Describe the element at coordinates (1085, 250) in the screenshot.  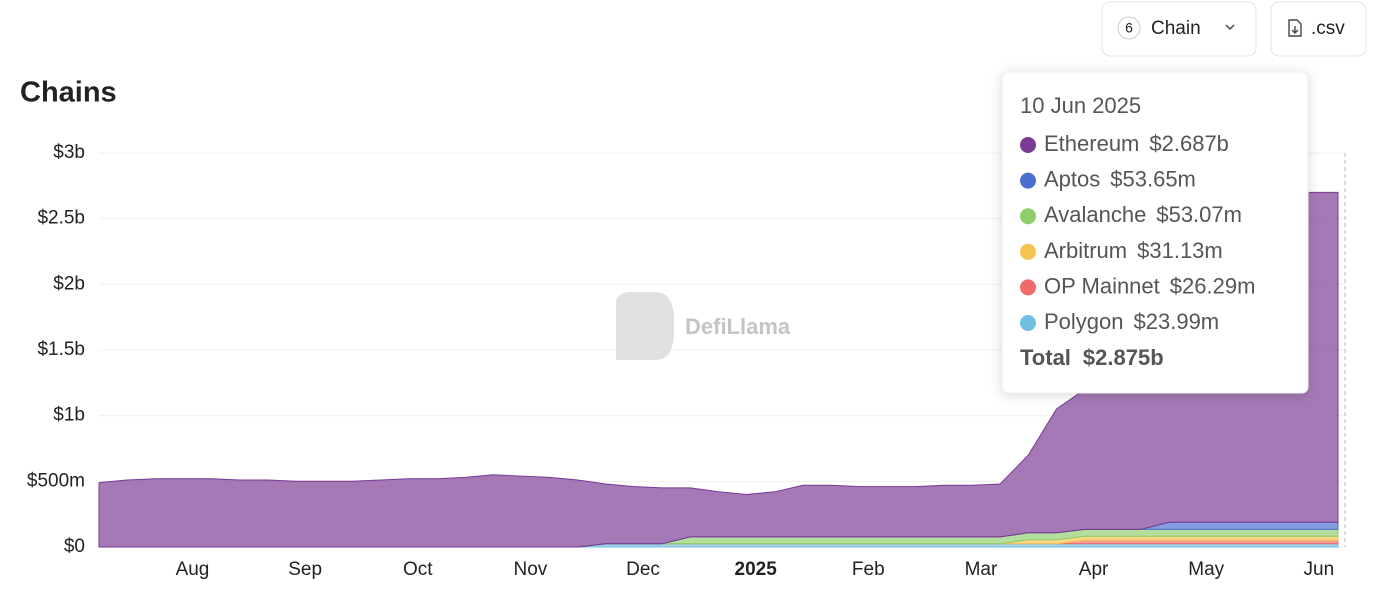
I see `legend-name: Arbitrum` at that location.